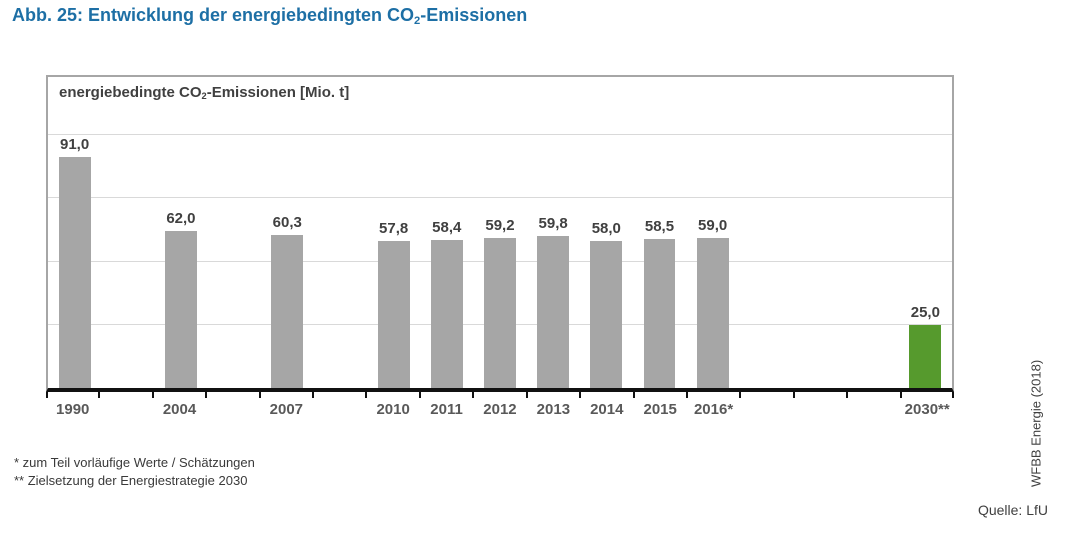 The width and height of the screenshot is (1079, 533). Describe the element at coordinates (606, 228) in the screenshot. I see `value-label-2014: 58,0` at that location.